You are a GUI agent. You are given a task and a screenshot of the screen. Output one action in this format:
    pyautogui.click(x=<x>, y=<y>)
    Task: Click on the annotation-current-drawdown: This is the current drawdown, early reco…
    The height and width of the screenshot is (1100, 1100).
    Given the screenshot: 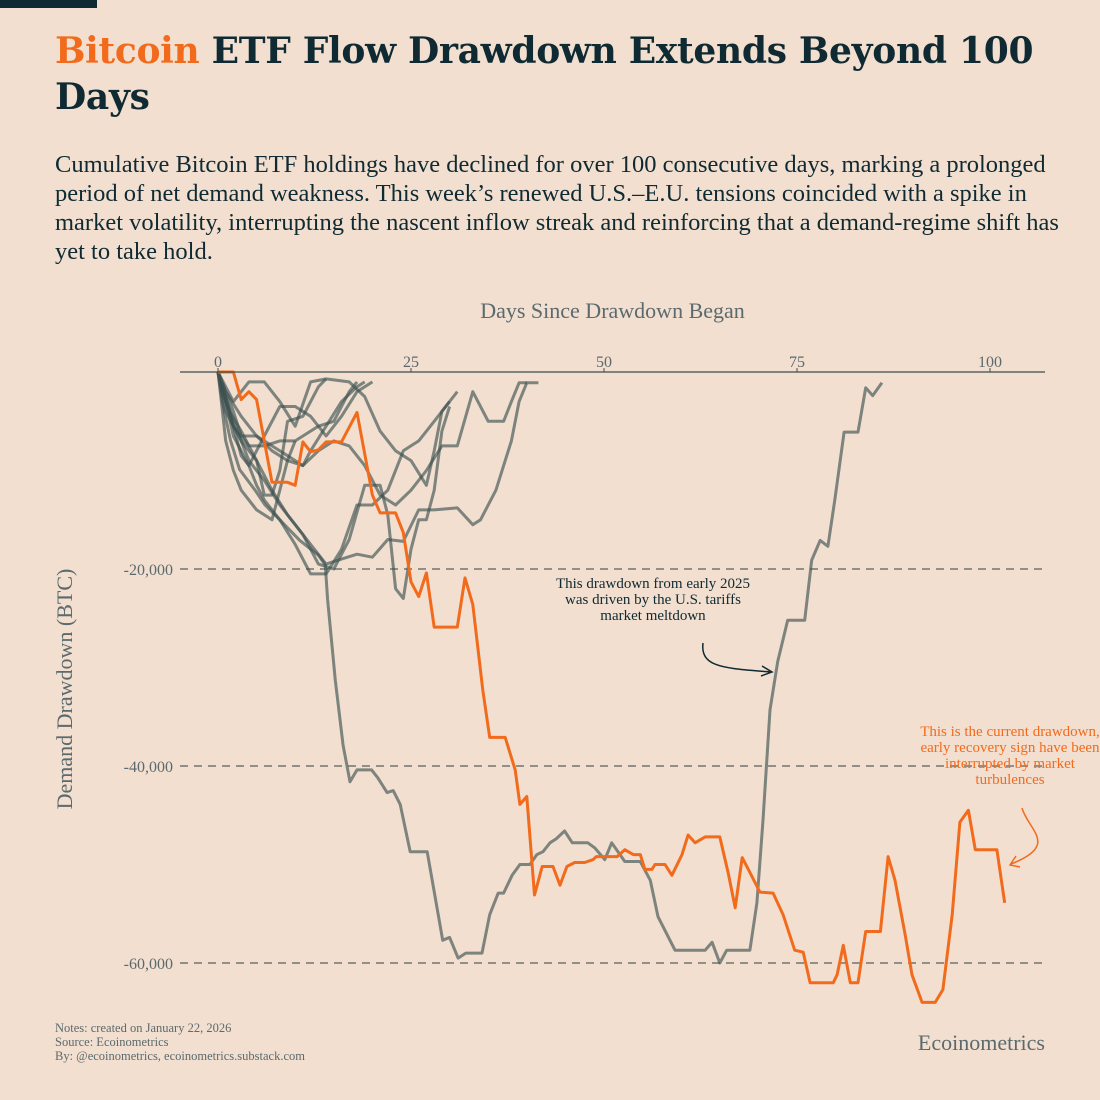 What is the action you would take?
    pyautogui.click(x=1010, y=756)
    